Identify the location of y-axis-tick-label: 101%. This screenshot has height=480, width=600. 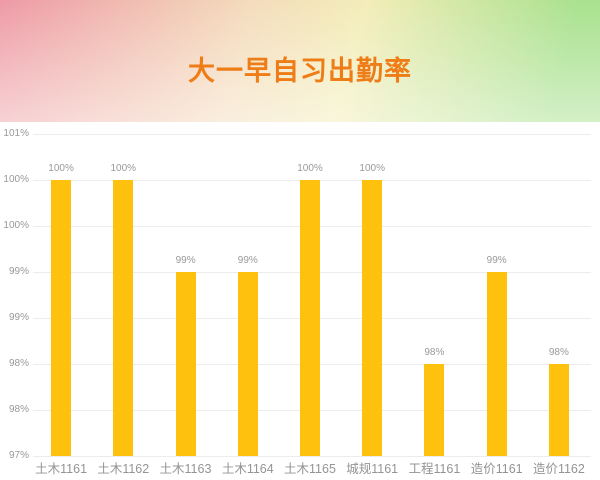
(16, 133).